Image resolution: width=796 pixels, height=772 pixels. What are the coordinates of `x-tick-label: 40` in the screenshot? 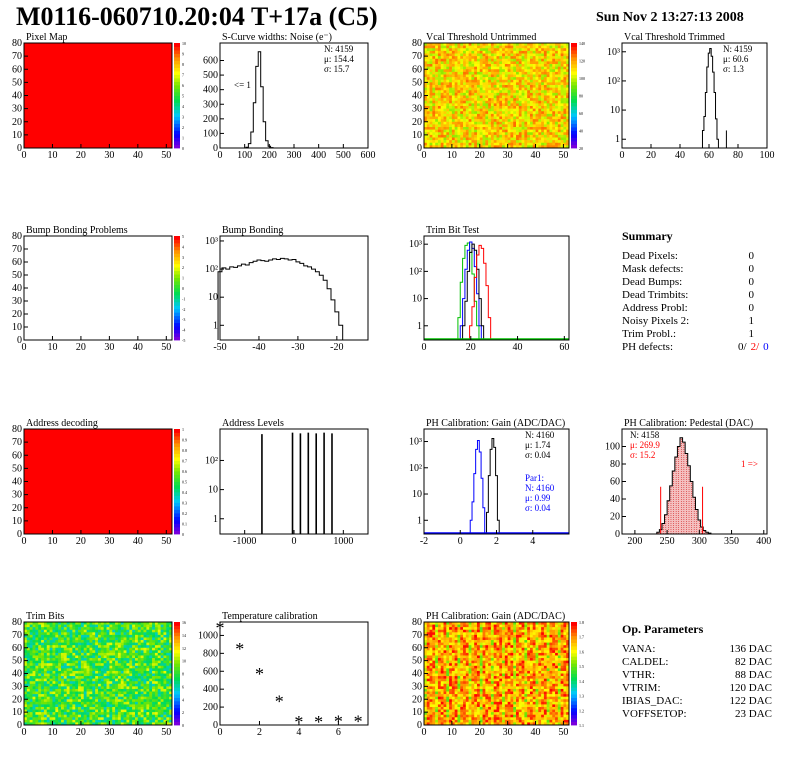 It's located at (518, 347).